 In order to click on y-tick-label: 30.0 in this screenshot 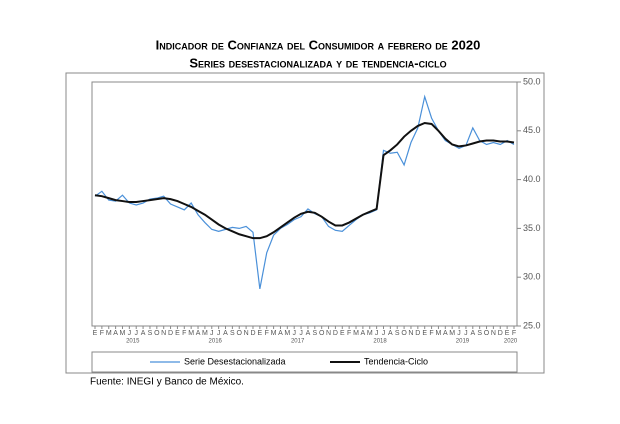, I will do `click(532, 277)`.